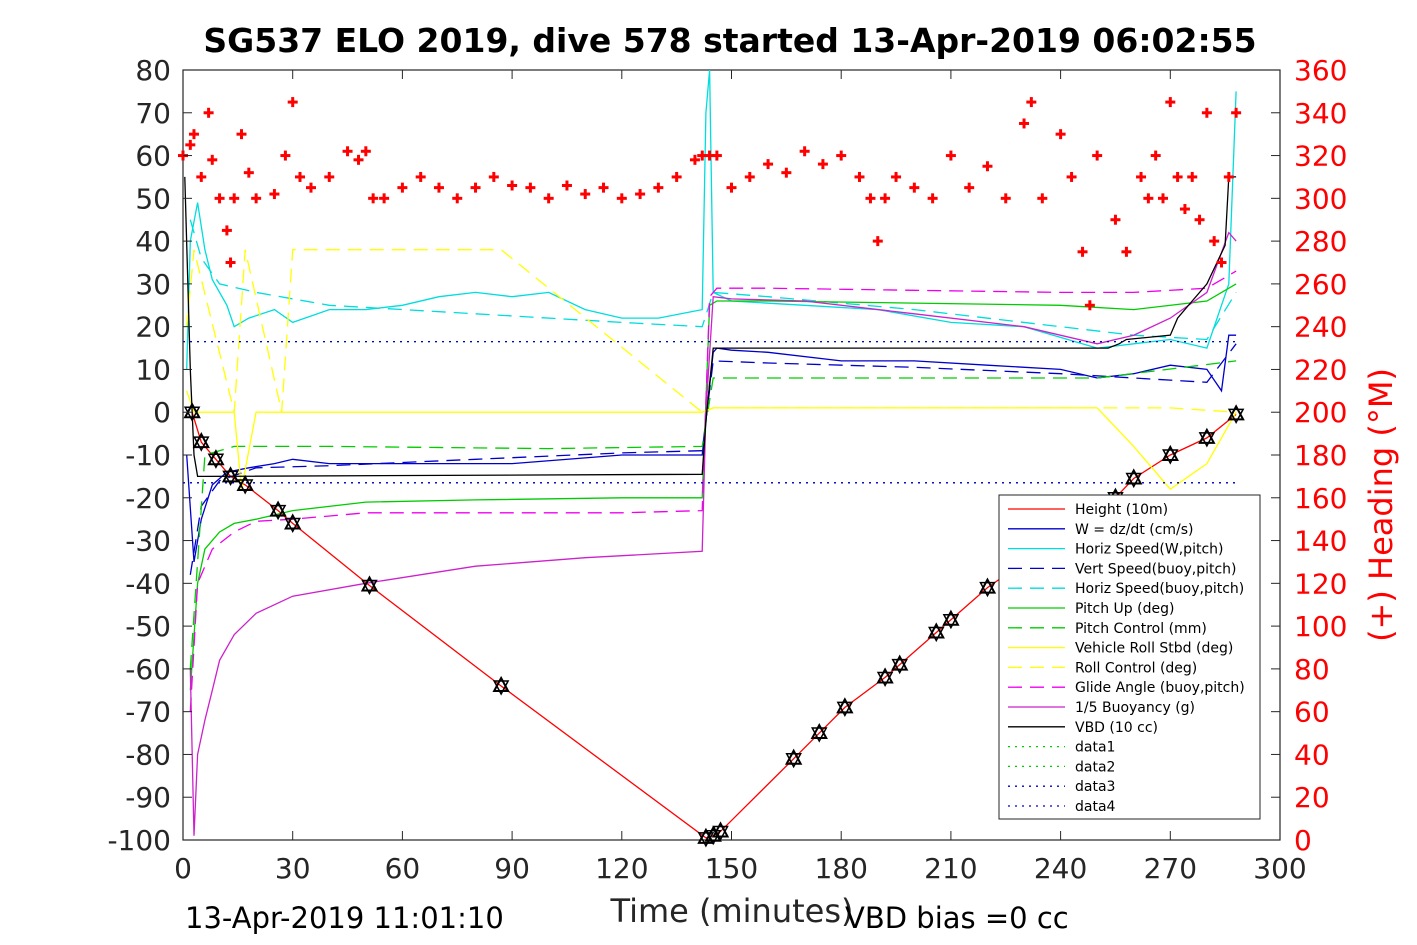 The width and height of the screenshot is (1417, 945). I want to click on left-tick-label: -60, so click(148, 669).